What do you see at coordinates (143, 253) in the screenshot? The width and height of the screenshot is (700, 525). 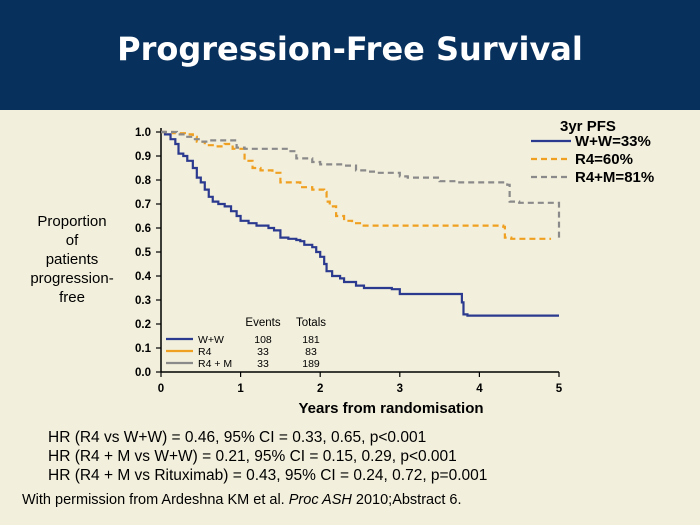 I see `y-tick-label: 0.5` at bounding box center [143, 253].